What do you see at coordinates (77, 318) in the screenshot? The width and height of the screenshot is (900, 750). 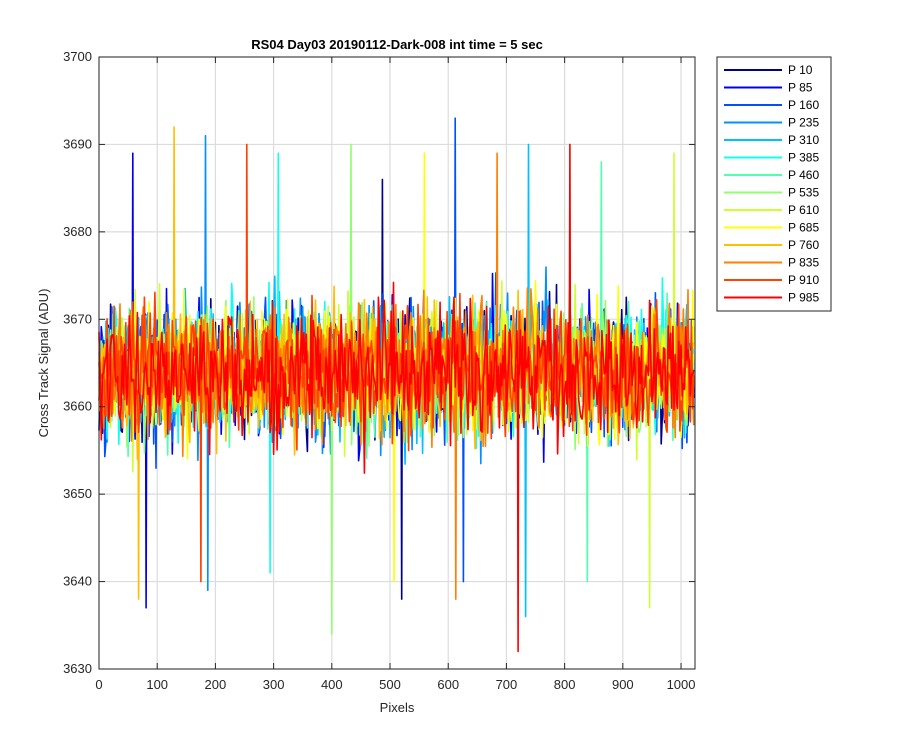 I see `y-tick-label: 3670` at bounding box center [77, 318].